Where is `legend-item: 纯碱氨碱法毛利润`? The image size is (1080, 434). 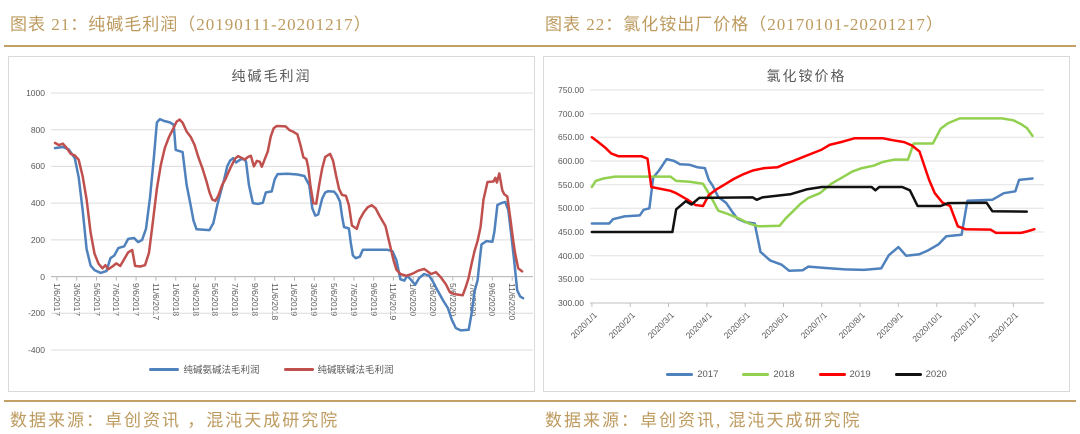
legend-item: 纯碱氨碱法毛利润 is located at coordinates (204, 369).